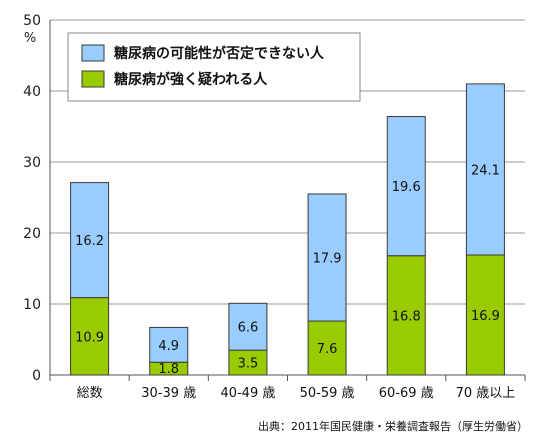  Describe the element at coordinates (485, 316) in the screenshot. I see `data-label: 16.9` at that location.